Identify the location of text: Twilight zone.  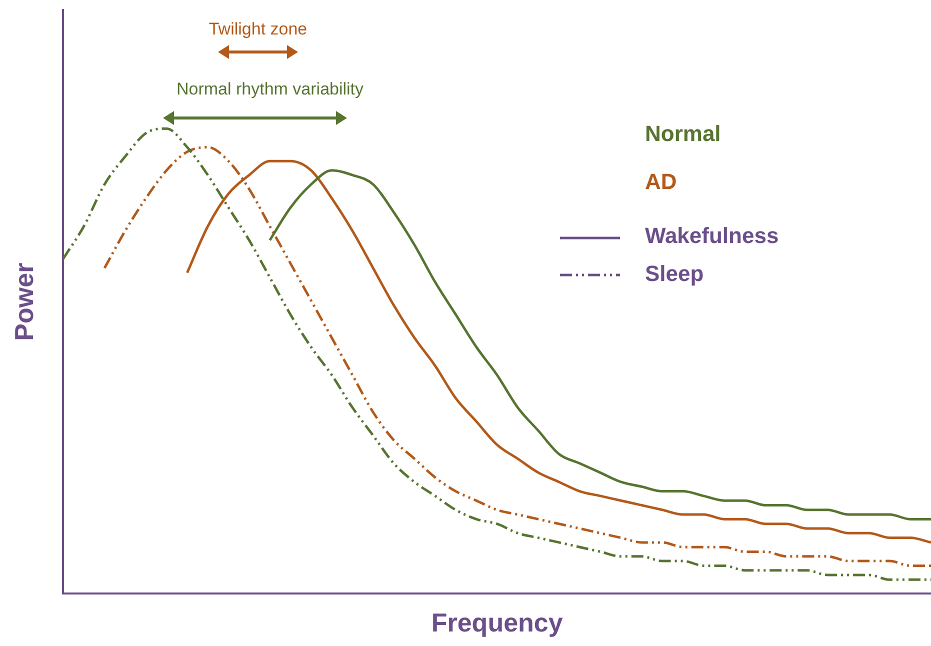
(258, 29).